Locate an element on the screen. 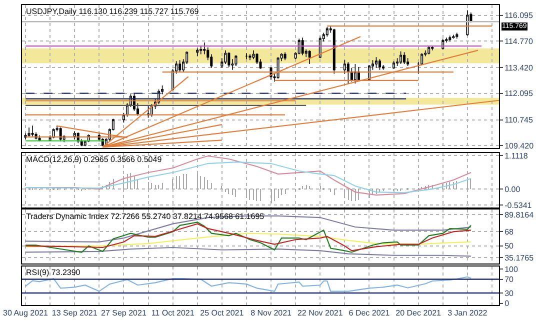 The height and width of the screenshot is (321, 536). y-tick-label: 0.00 is located at coordinates (512, 189).